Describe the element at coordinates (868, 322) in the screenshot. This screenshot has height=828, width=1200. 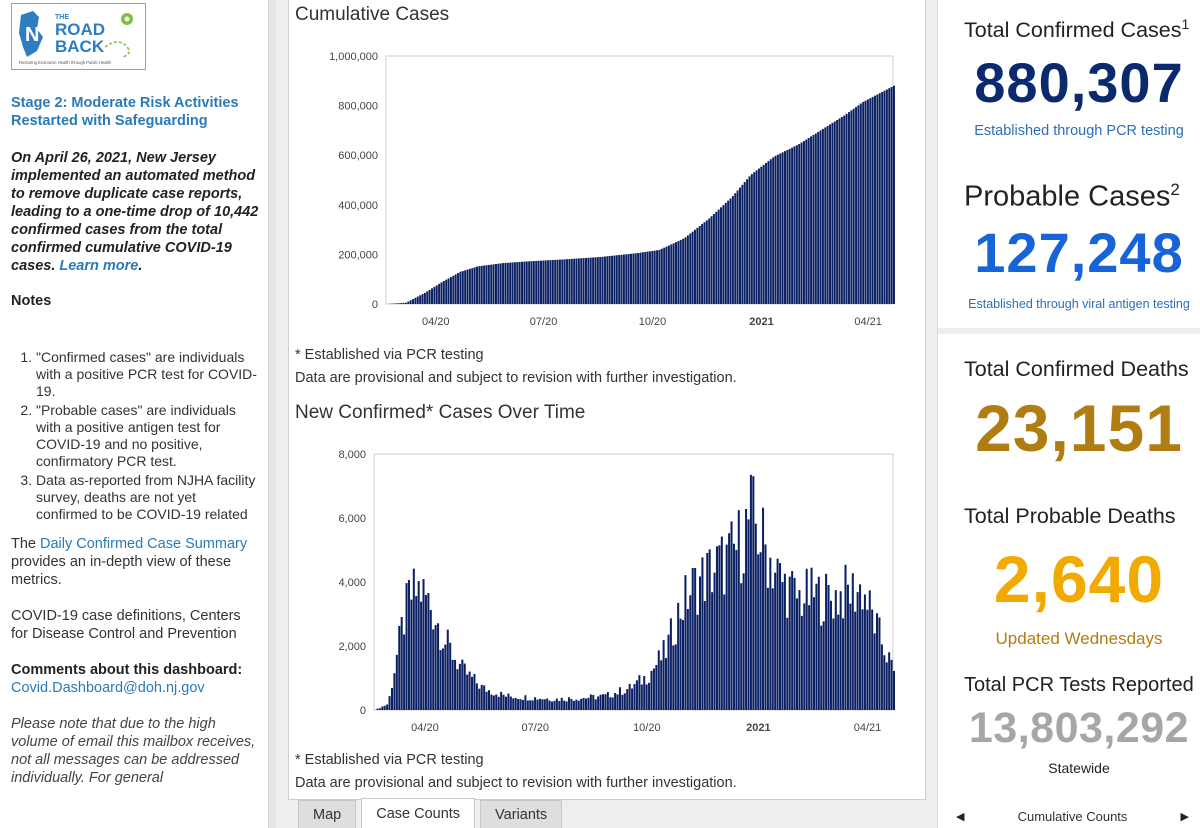
I see `cumulative-x-tick-label: 04/21` at that location.